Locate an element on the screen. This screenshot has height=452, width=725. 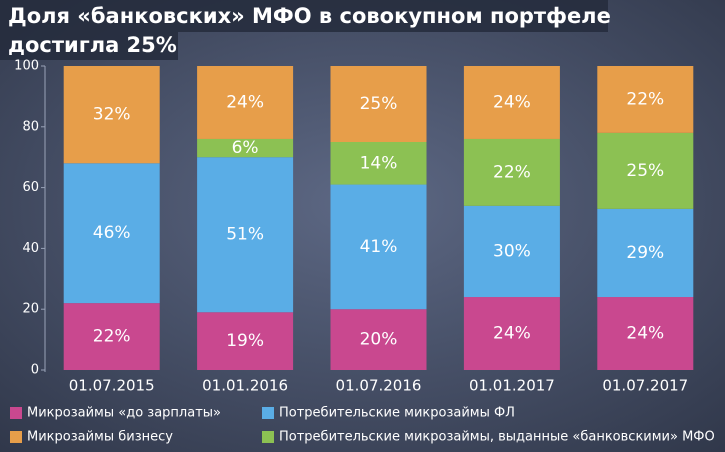
data-label: 30% is located at coordinates (512, 251).